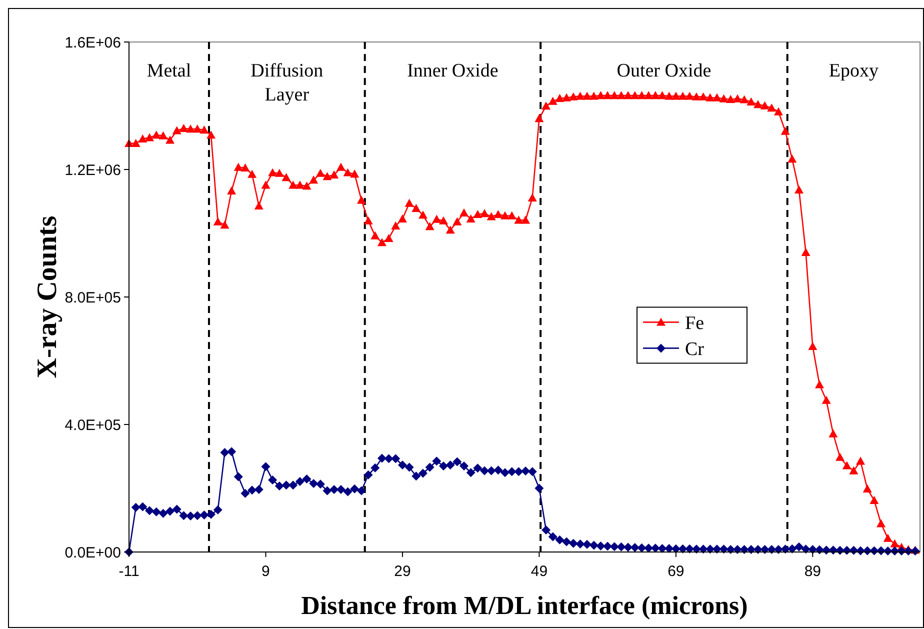 Image resolution: width=924 pixels, height=629 pixels. What do you see at coordinates (524, 605) in the screenshot?
I see `x-axis-title: Distance from M/DL interface (microns)` at bounding box center [524, 605].